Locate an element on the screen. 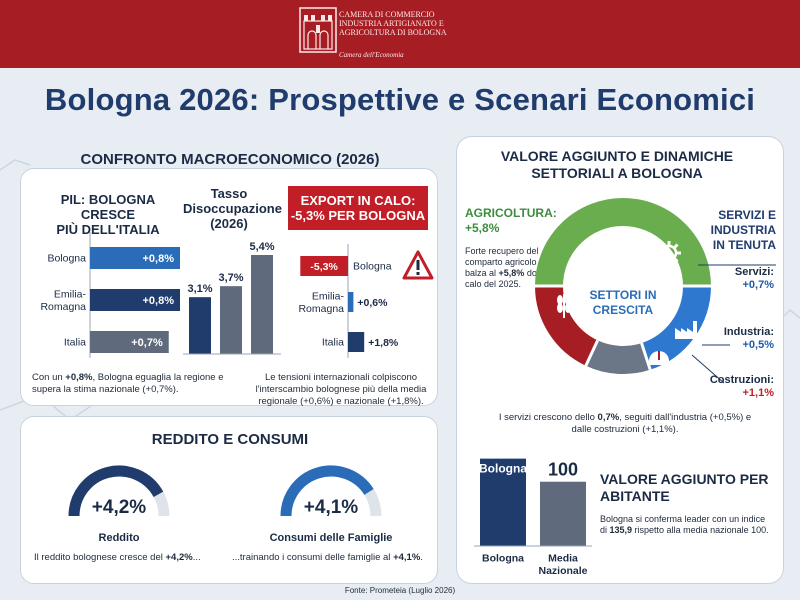 This screenshot has width=800, height=600. disoccupazione-bar-chart: 3,1% 3,7% 5,4% is located at coordinates (232, 298).